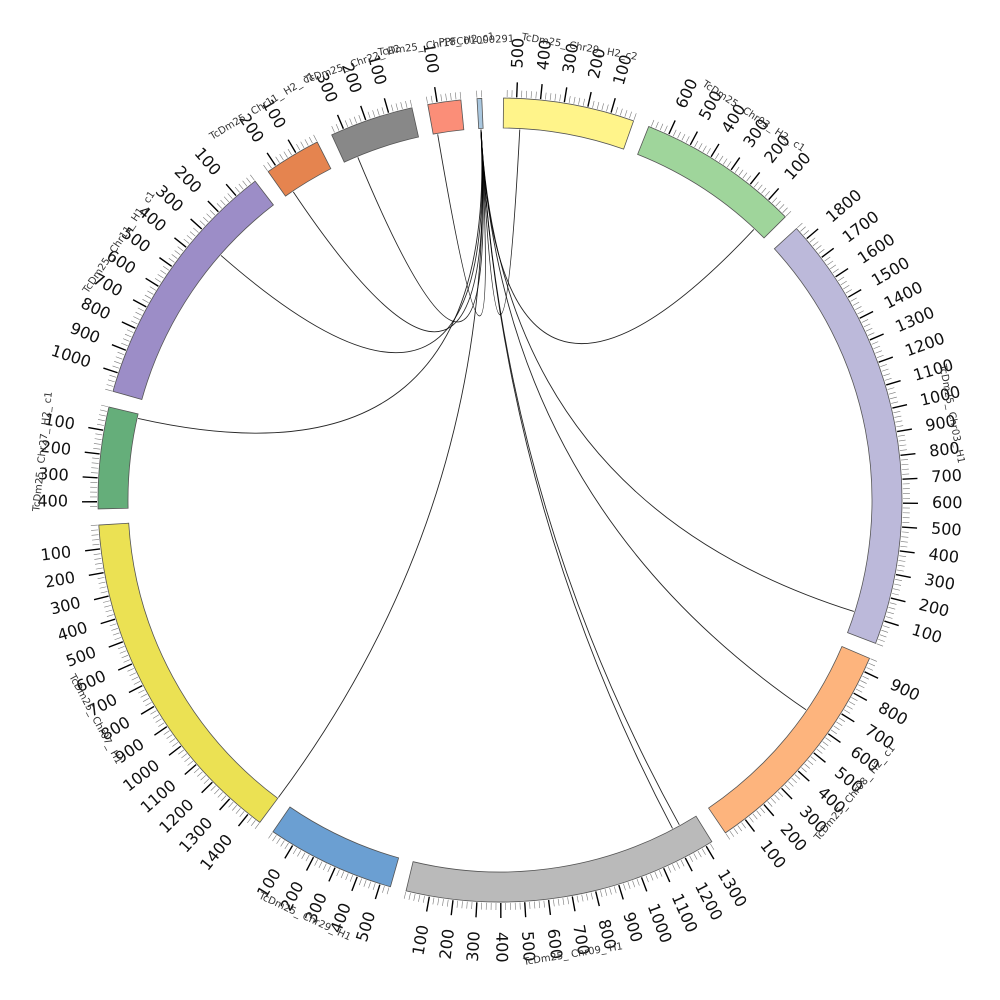 This screenshot has width=1000, height=1000. I want to click on segment-tcdm25-chr18-h2-c1, so click(446, 117).